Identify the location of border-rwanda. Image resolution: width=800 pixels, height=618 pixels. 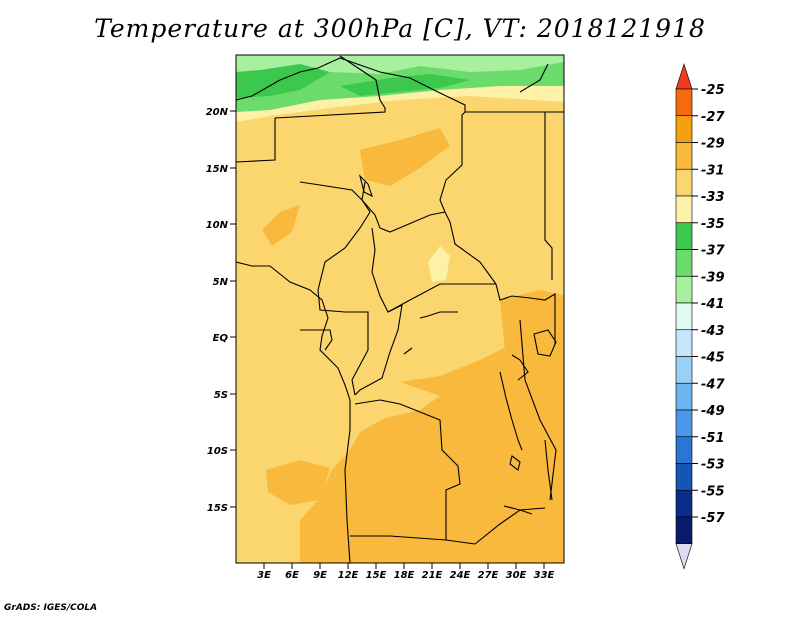
(520, 367).